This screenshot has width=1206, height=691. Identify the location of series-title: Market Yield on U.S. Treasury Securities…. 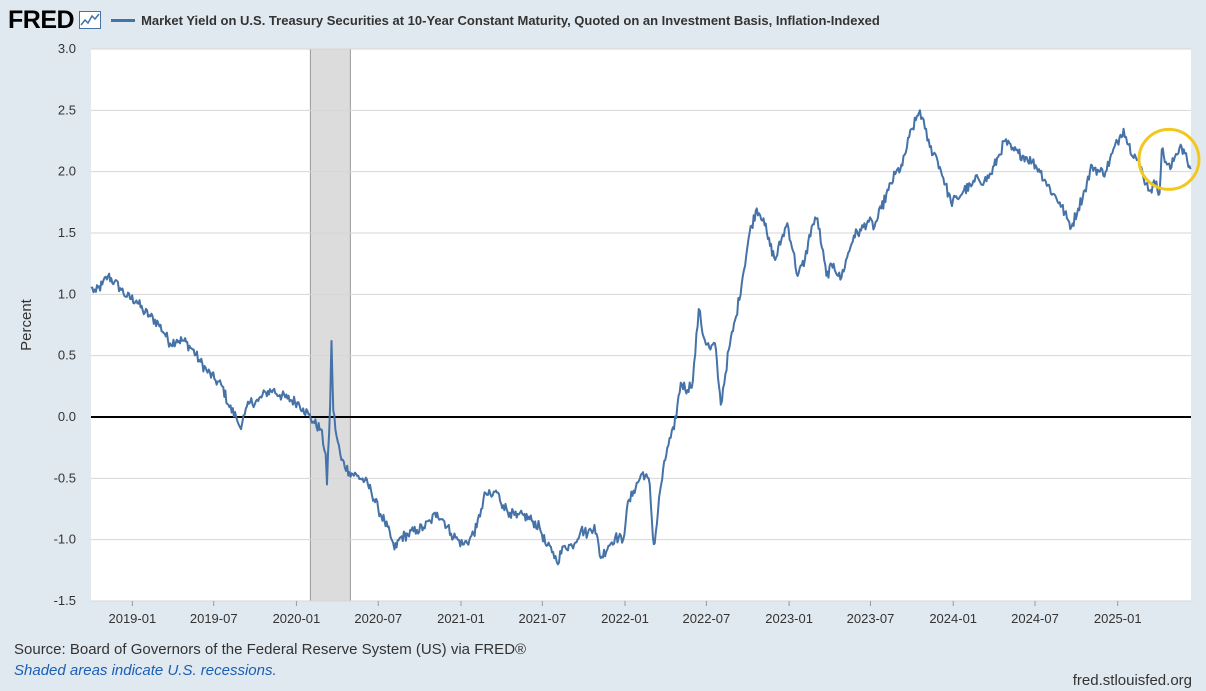
(510, 20).